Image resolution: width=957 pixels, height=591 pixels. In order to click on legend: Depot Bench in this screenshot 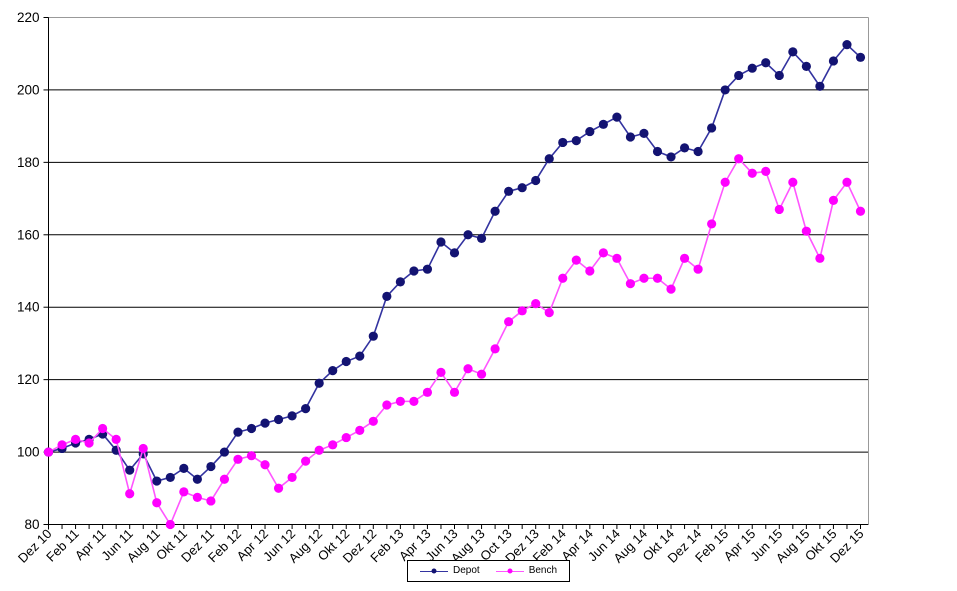, I will do `click(489, 571)`.